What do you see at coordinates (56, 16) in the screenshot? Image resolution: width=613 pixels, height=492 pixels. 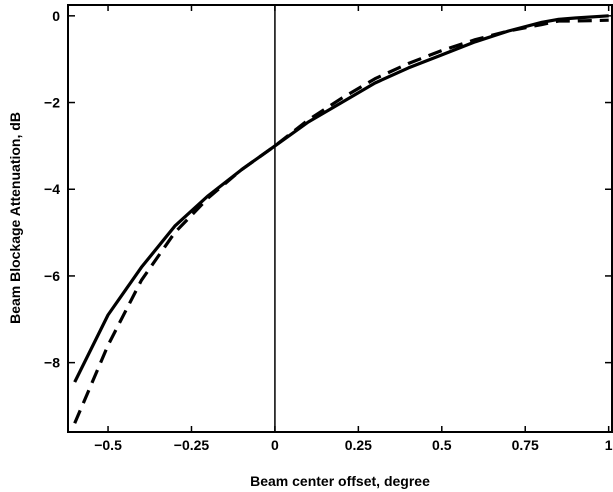 I see `y-tick-label: 0` at bounding box center [56, 16].